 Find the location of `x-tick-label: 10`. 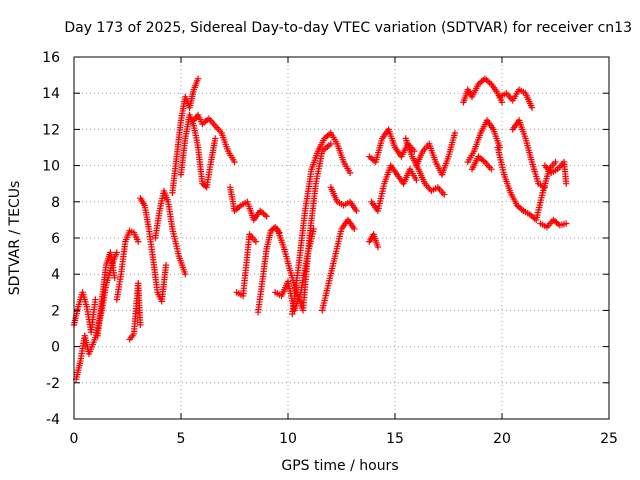

x-tick-label: 10 is located at coordinates (288, 439).